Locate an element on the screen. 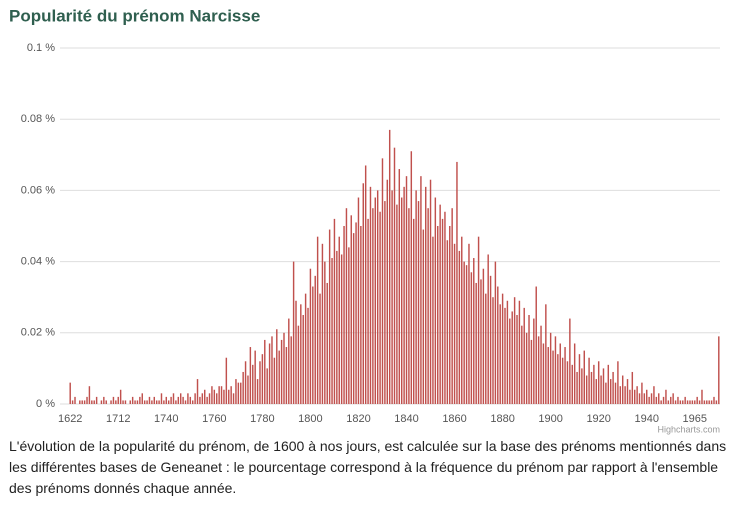  y-tick-label: 0.06 % is located at coordinates (38, 190).